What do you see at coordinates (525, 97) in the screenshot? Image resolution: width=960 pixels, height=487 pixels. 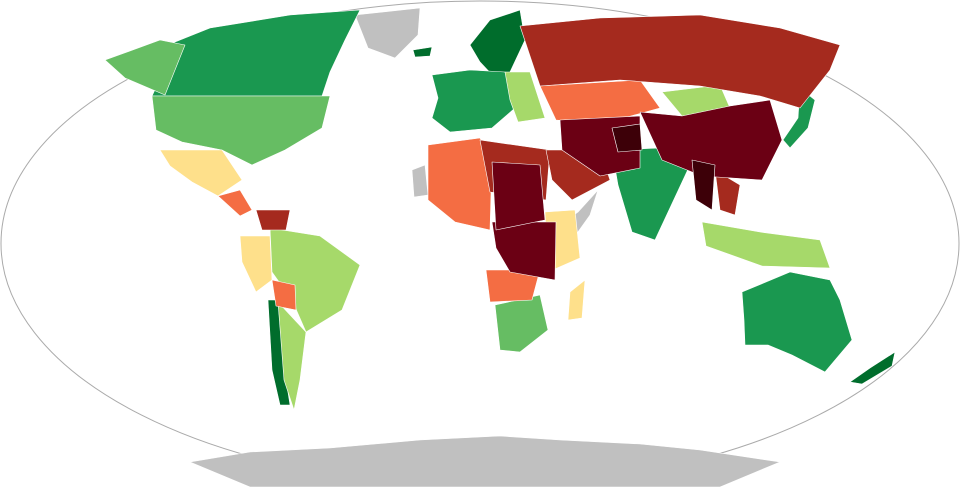 I see `eastern-europe` at bounding box center [525, 97].